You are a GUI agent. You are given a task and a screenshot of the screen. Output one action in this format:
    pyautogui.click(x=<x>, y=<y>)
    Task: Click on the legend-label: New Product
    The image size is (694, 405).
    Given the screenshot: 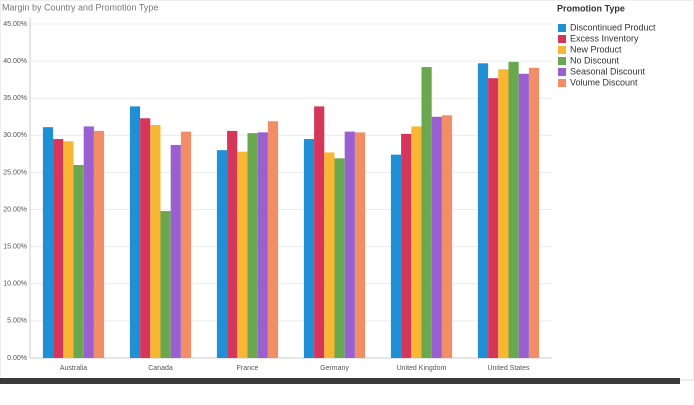 What is the action you would take?
    pyautogui.click(x=596, y=49)
    